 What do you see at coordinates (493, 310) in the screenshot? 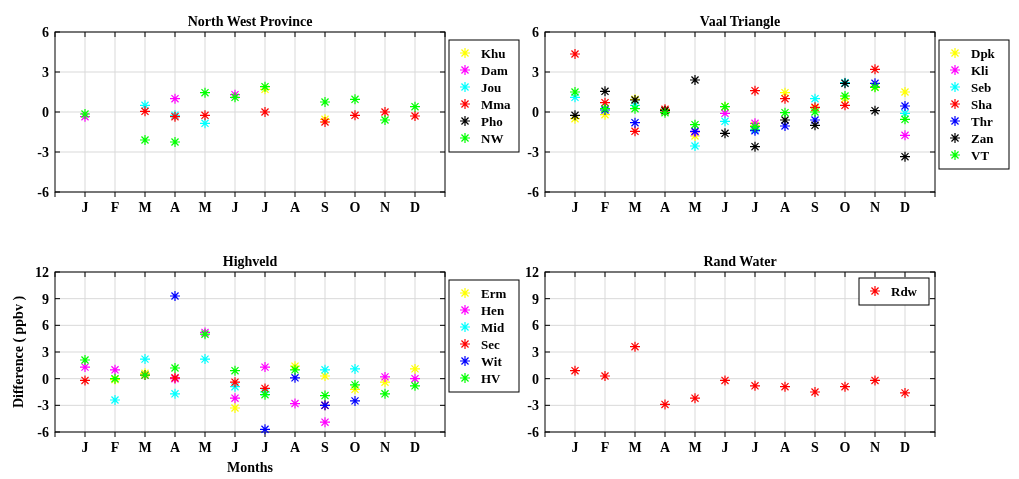
I see `legend-label: Hen` at bounding box center [493, 310].